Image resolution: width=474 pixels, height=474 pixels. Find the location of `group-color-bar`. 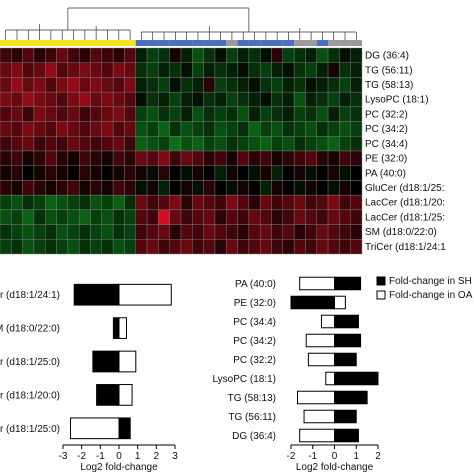

group-color-bar is located at coordinates (181, 43).